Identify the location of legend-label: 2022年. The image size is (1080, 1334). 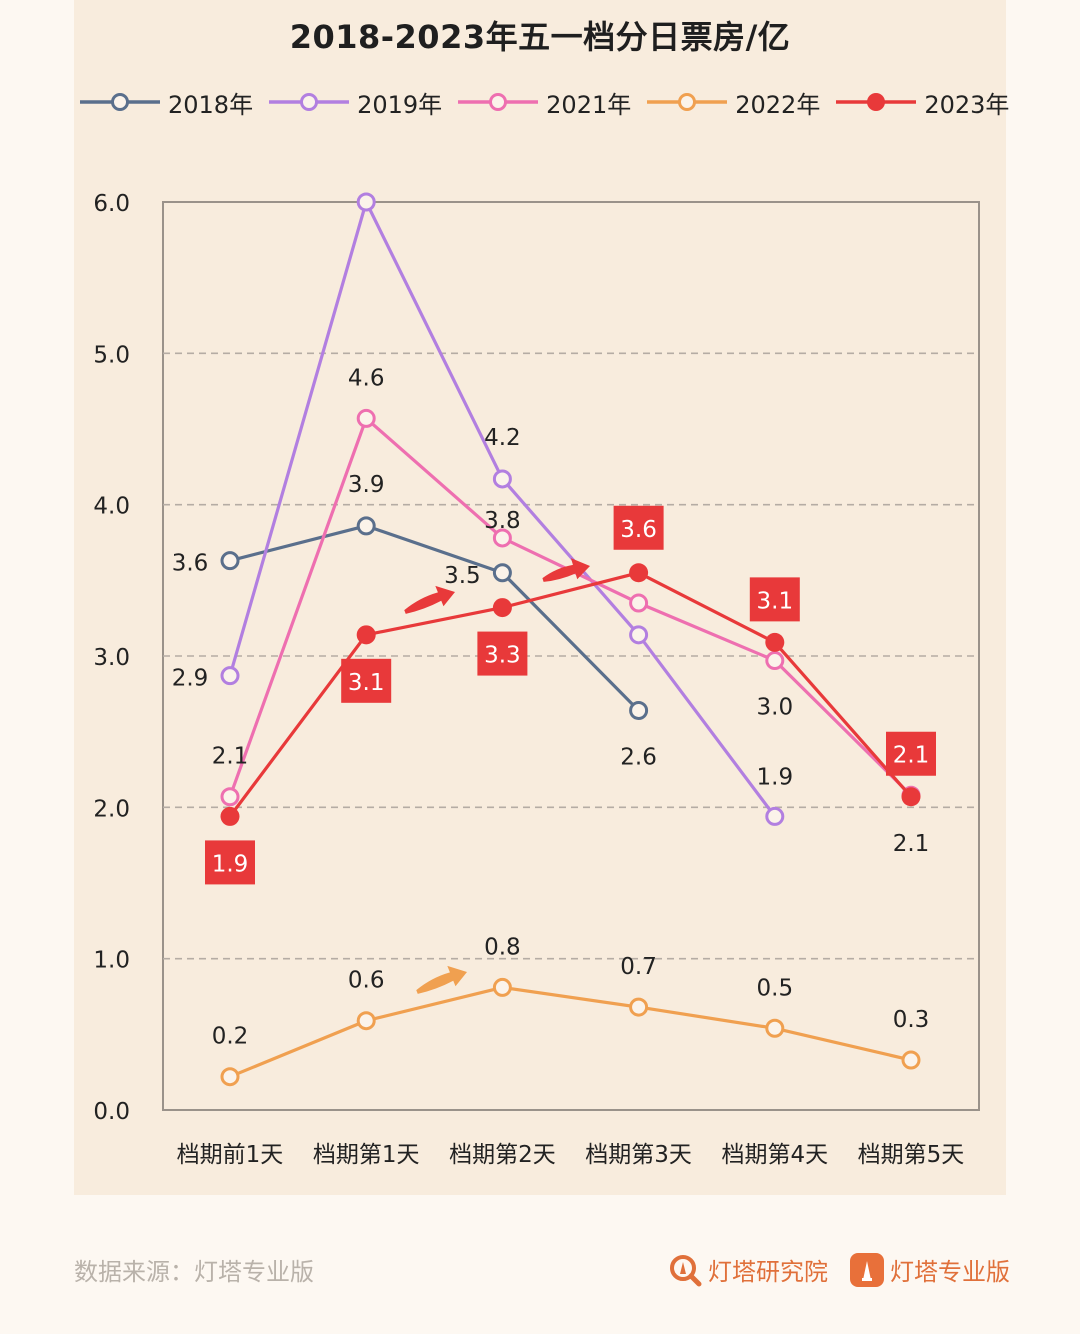
(778, 104).